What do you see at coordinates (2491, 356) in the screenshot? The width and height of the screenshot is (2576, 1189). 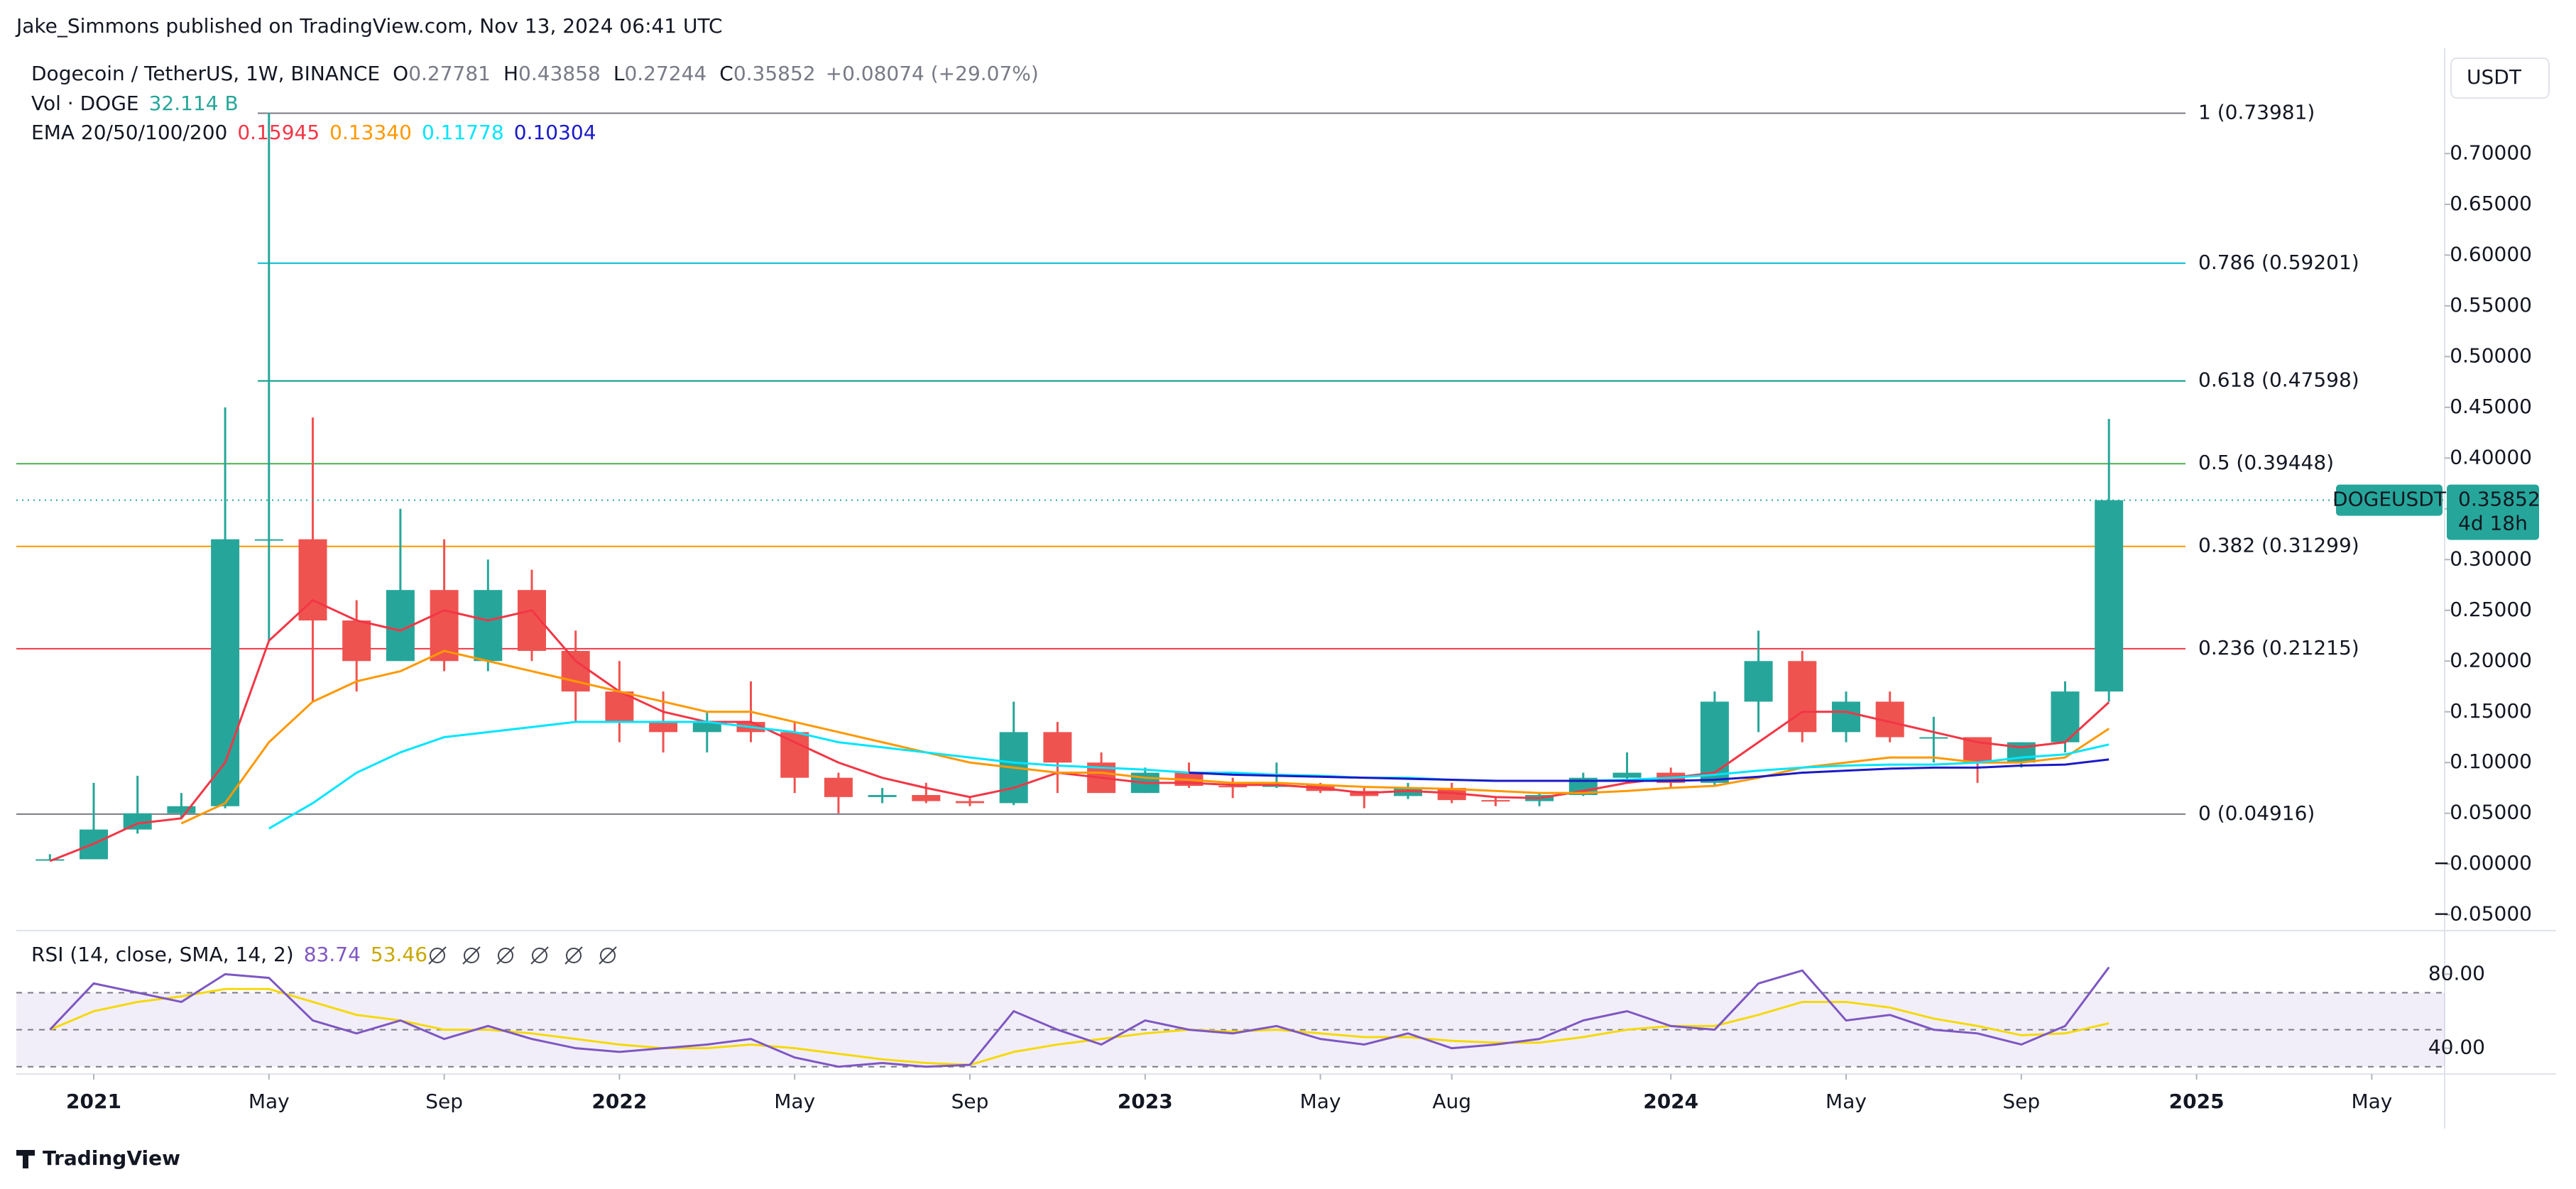 I see `y-tick-label: 0.50000` at bounding box center [2491, 356].